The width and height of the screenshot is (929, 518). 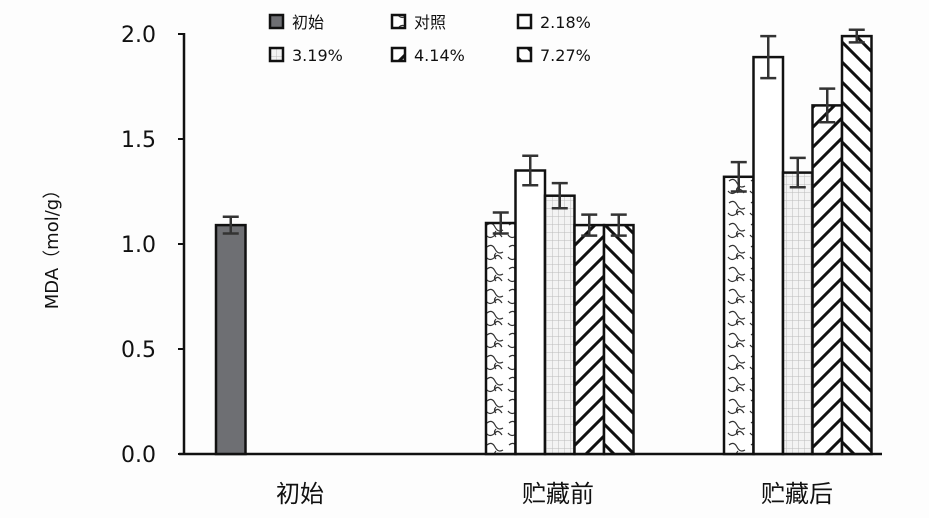 I want to click on legend-item: 2.18%, so click(x=553, y=22).